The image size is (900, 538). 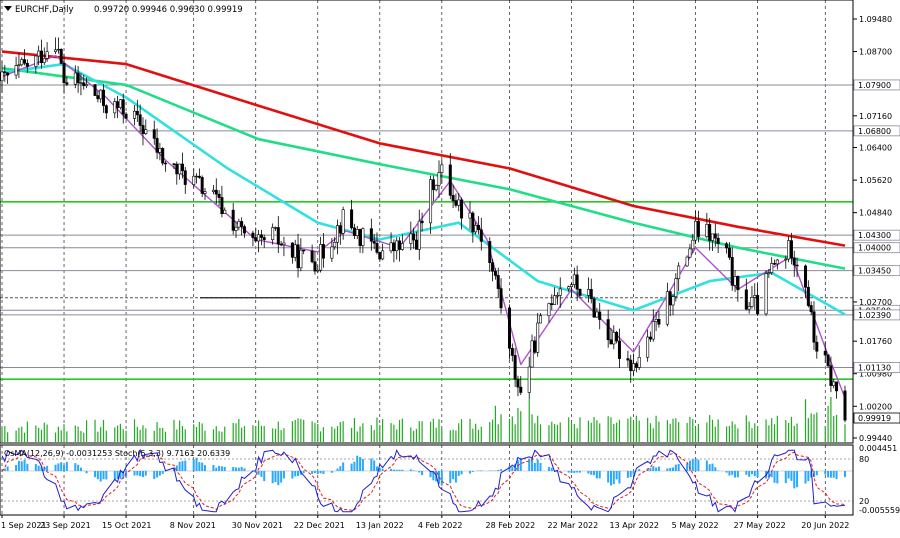 I want to click on price-tick-label: 1.04840, so click(x=875, y=213).